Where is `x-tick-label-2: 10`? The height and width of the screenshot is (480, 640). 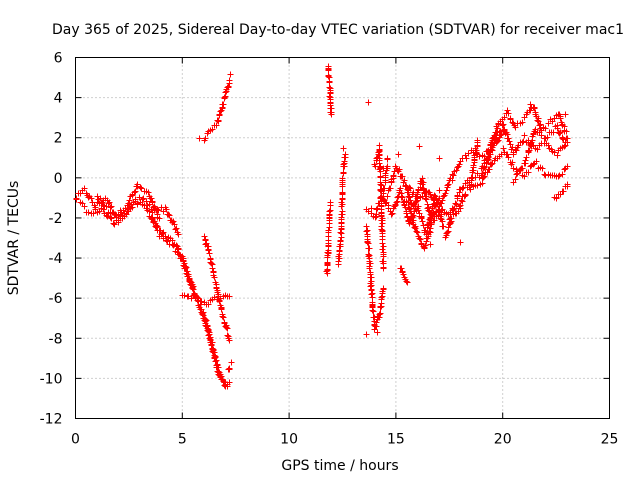 x-tick-label-2: 10 is located at coordinates (289, 440).